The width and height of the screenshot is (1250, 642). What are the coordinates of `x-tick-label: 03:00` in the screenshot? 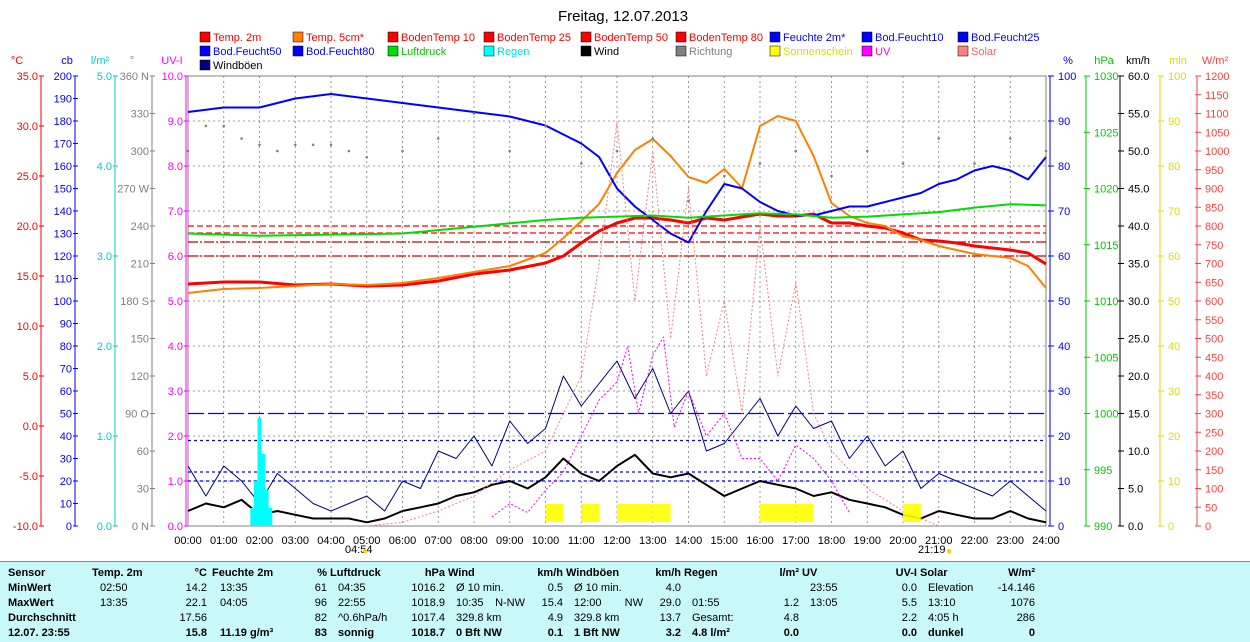 It's located at (295, 541).